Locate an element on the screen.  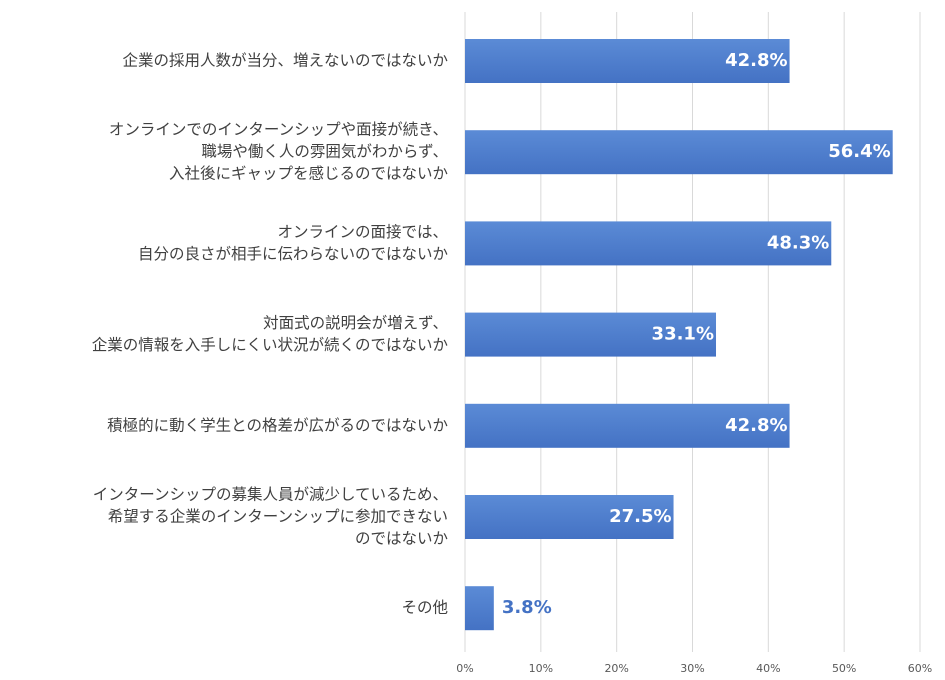
category-label: のではないか is located at coordinates (401, 539).